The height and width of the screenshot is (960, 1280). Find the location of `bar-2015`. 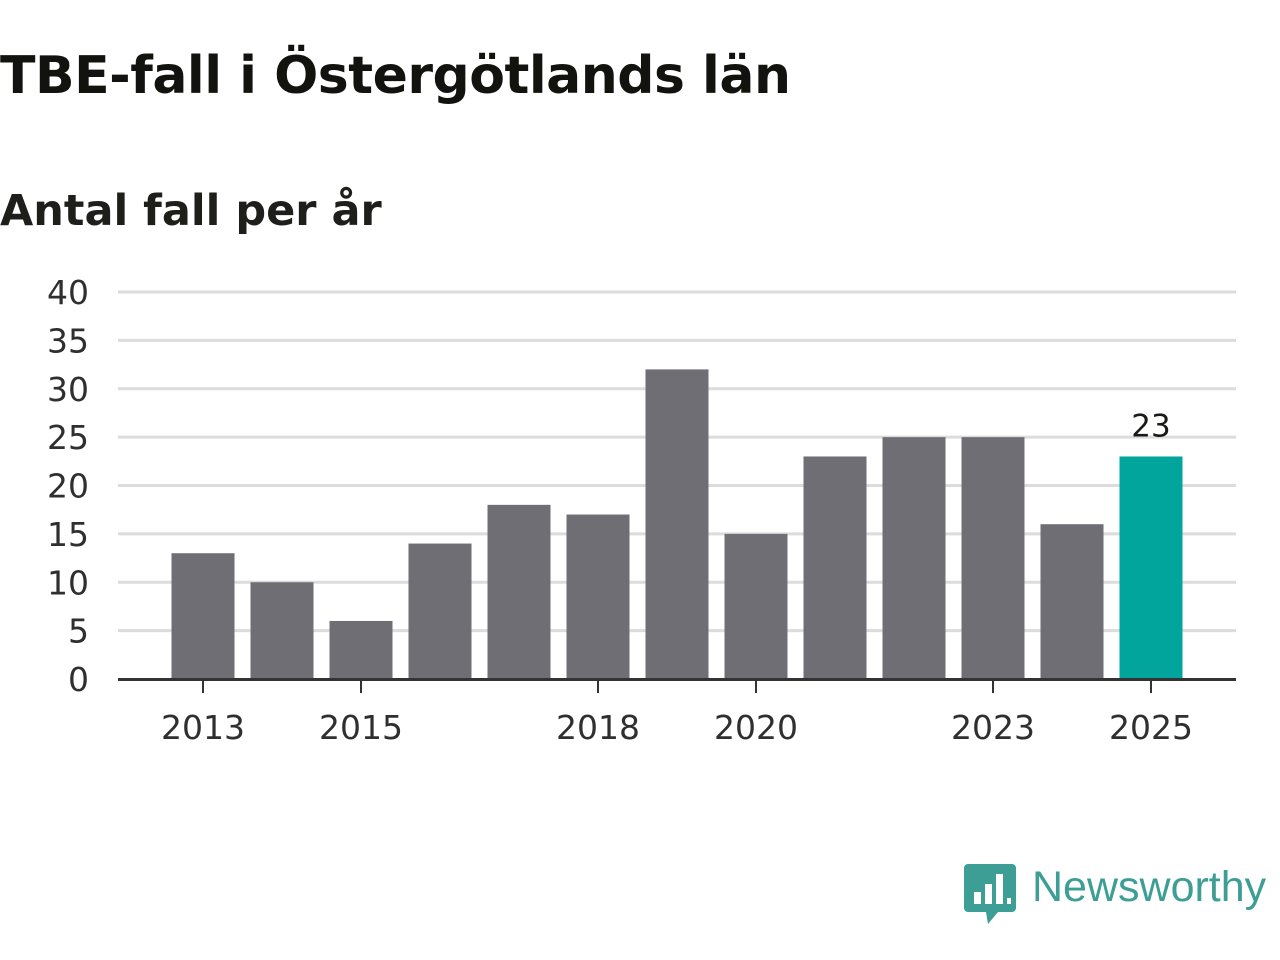

bar-2015 is located at coordinates (361, 649).